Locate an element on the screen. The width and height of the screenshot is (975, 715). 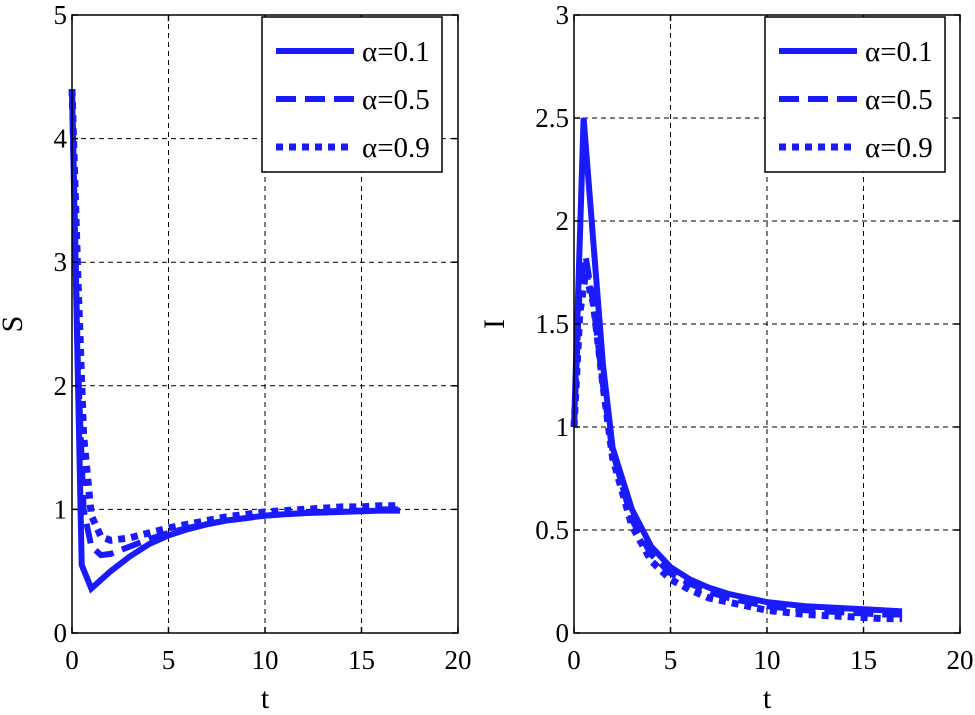
y-axis-label: S is located at coordinates (14, 324).